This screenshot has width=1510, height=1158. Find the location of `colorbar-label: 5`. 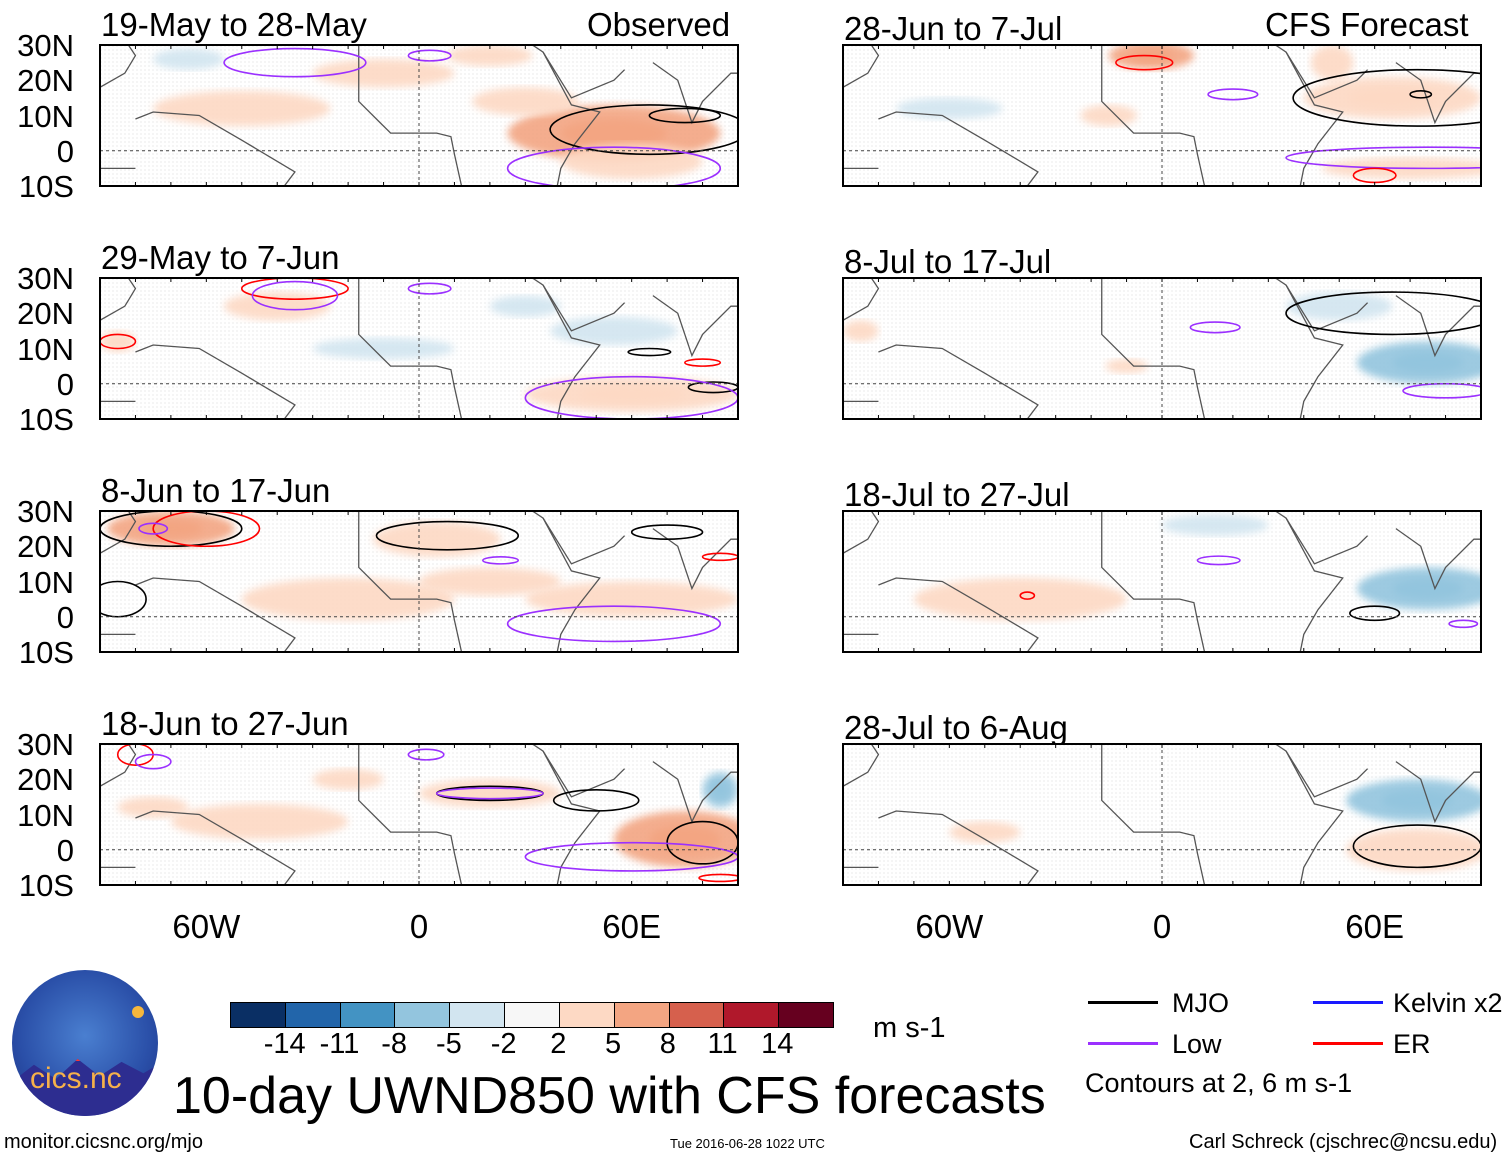

colorbar-label: 5 is located at coordinates (613, 1044).